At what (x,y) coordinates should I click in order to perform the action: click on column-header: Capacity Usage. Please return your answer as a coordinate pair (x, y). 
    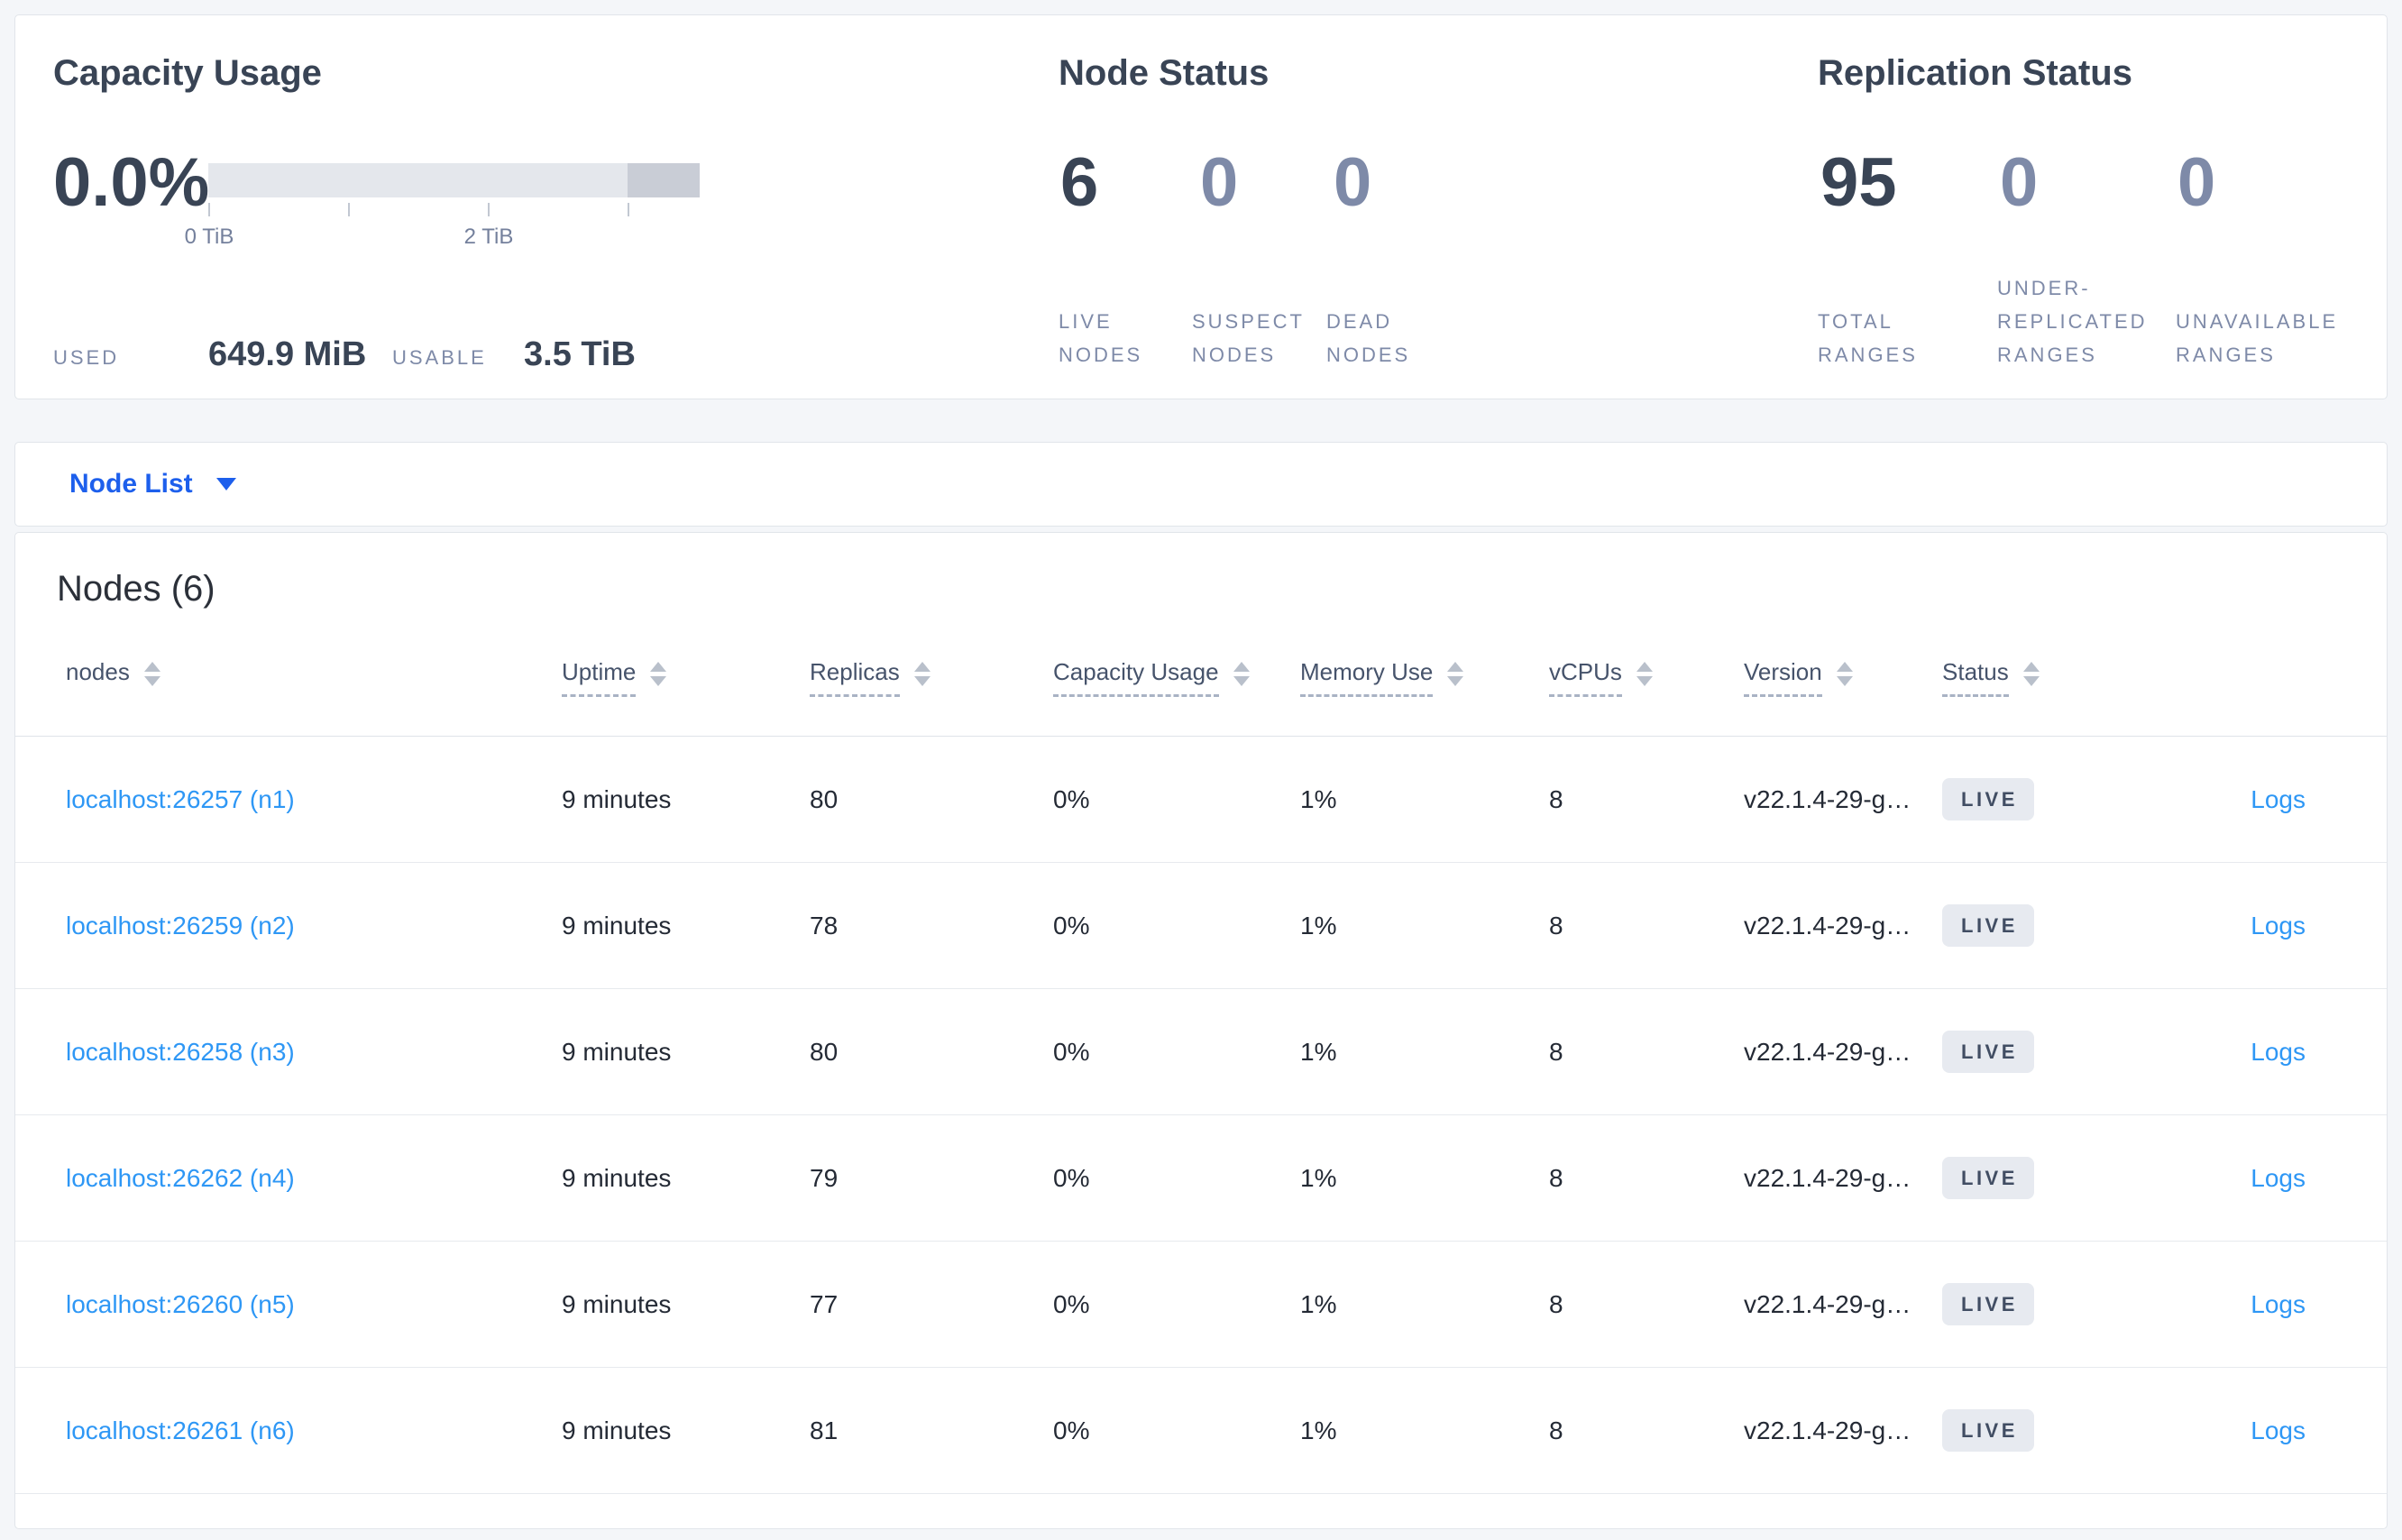
    Looking at the image, I should click on (1176, 677).